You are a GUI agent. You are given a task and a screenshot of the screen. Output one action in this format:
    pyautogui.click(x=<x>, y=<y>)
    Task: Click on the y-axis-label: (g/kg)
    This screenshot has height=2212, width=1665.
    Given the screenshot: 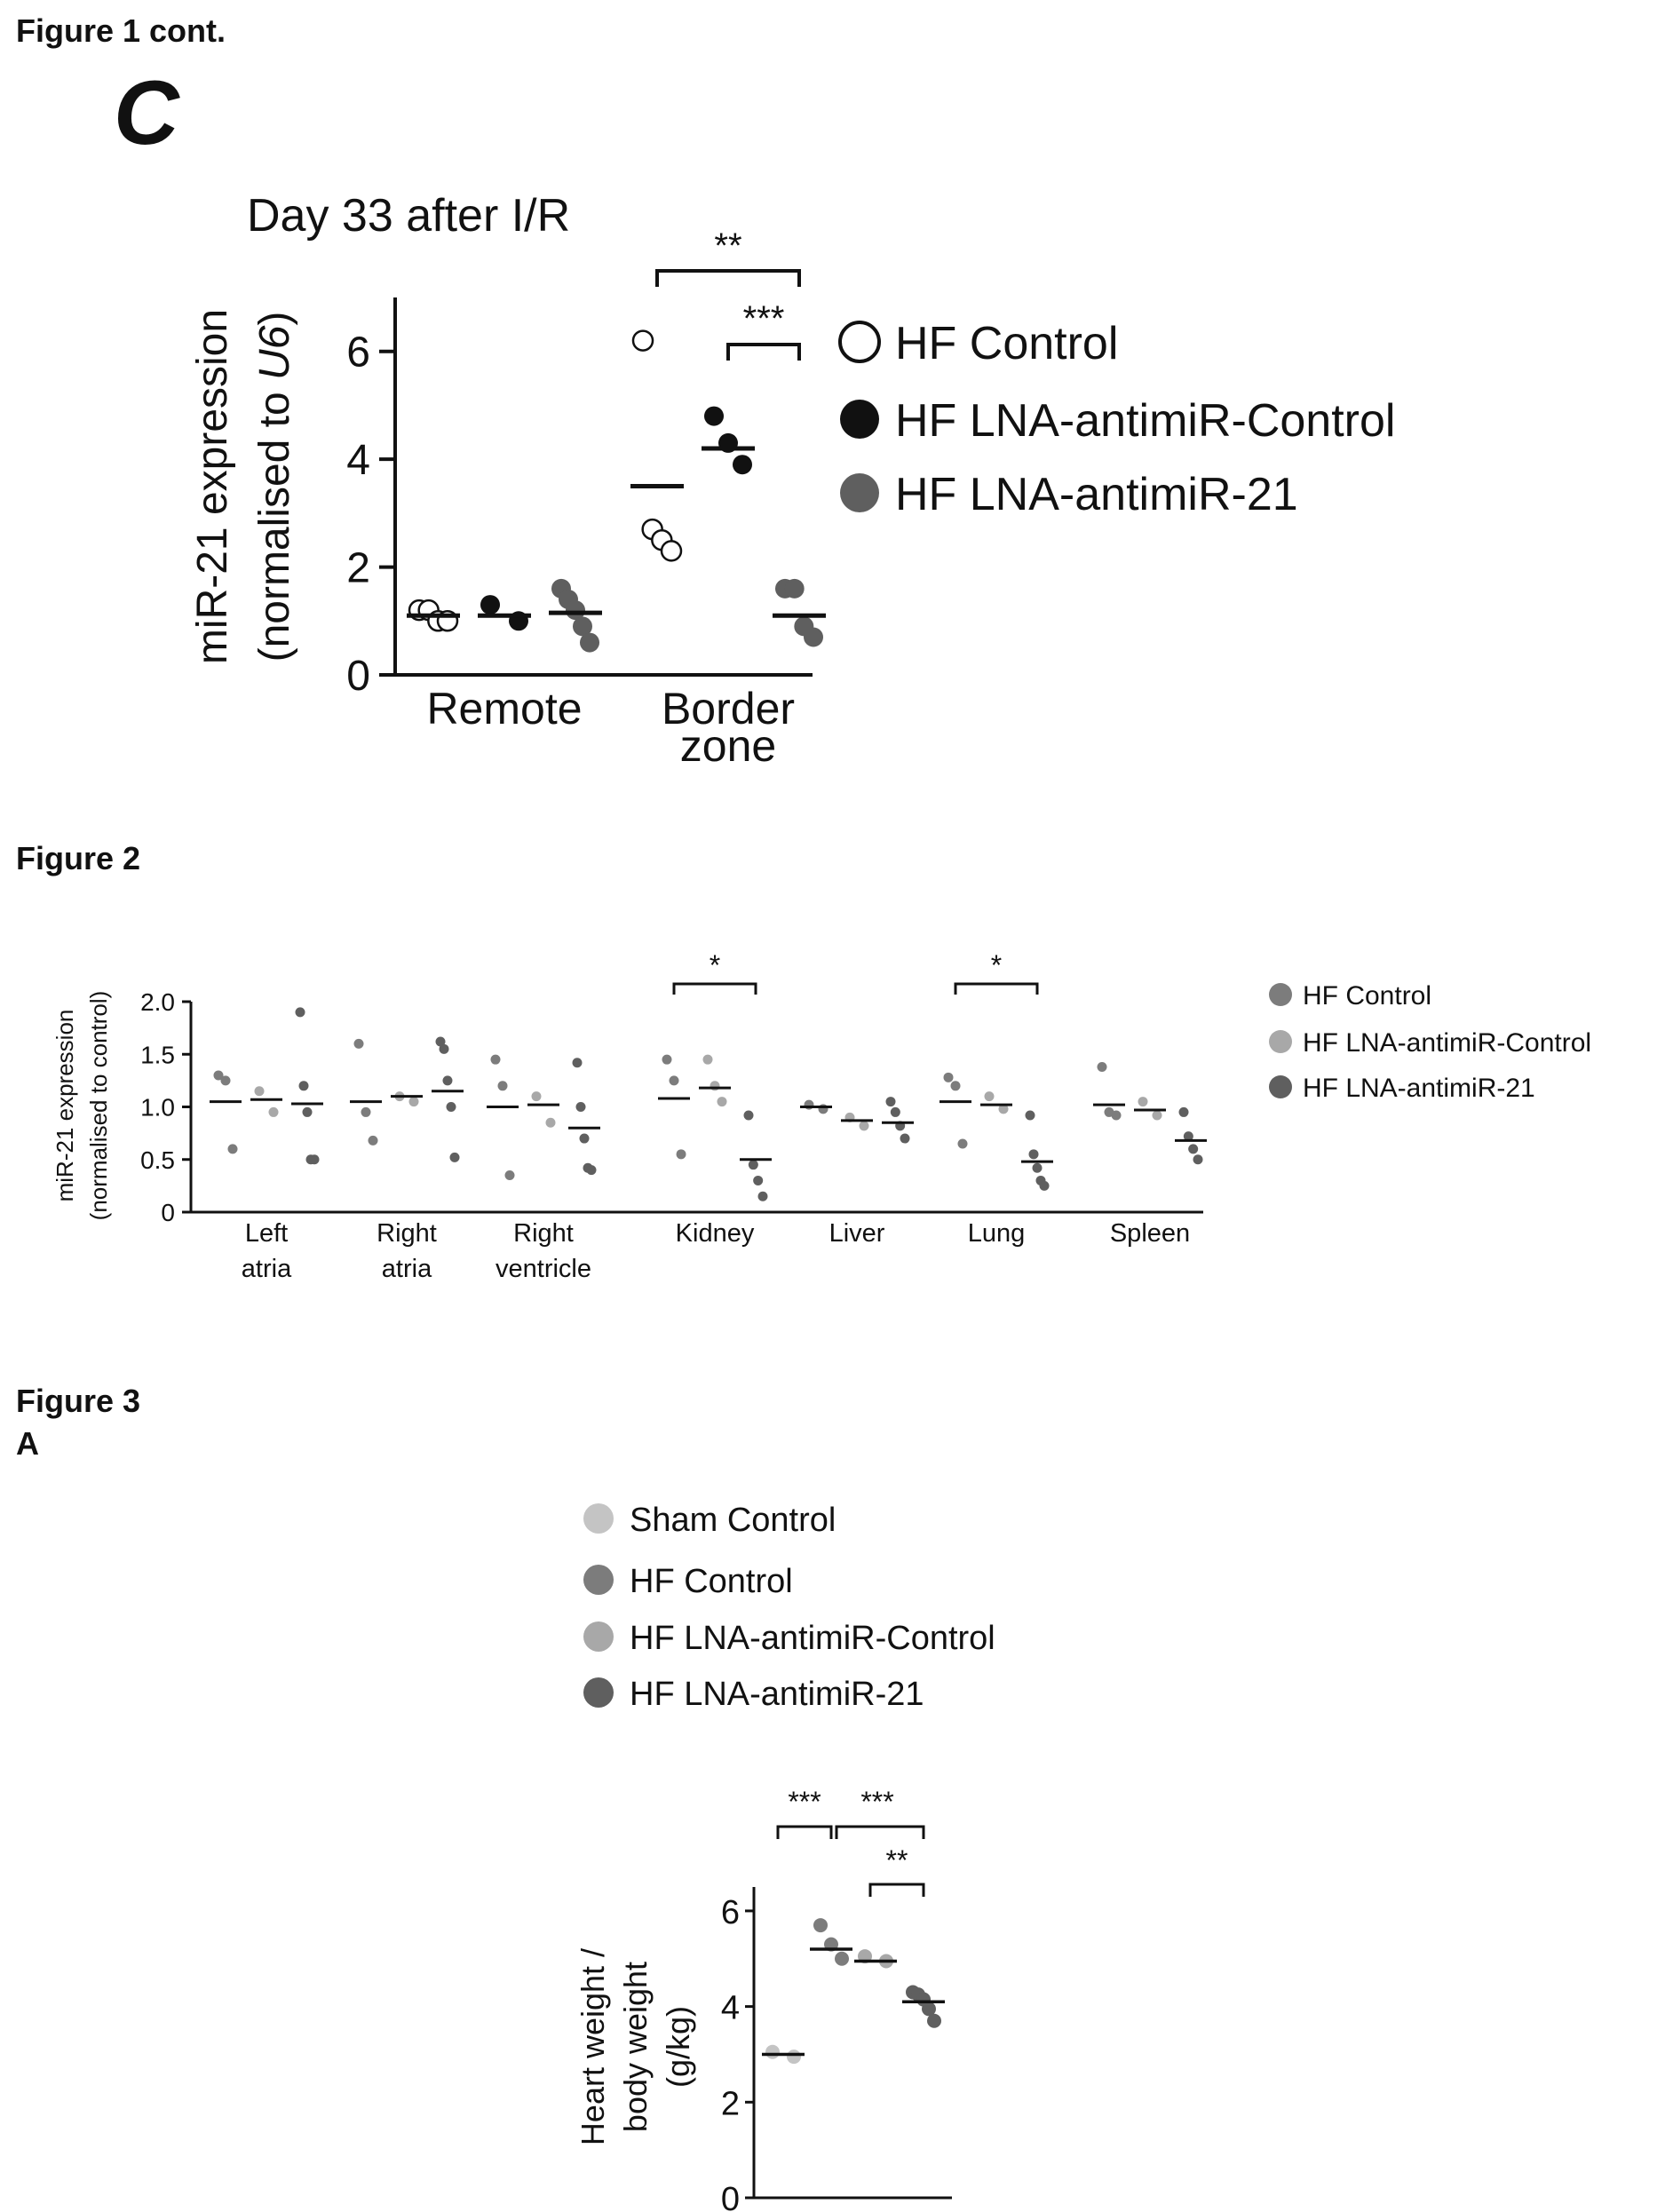 What is the action you would take?
    pyautogui.click(x=678, y=2047)
    